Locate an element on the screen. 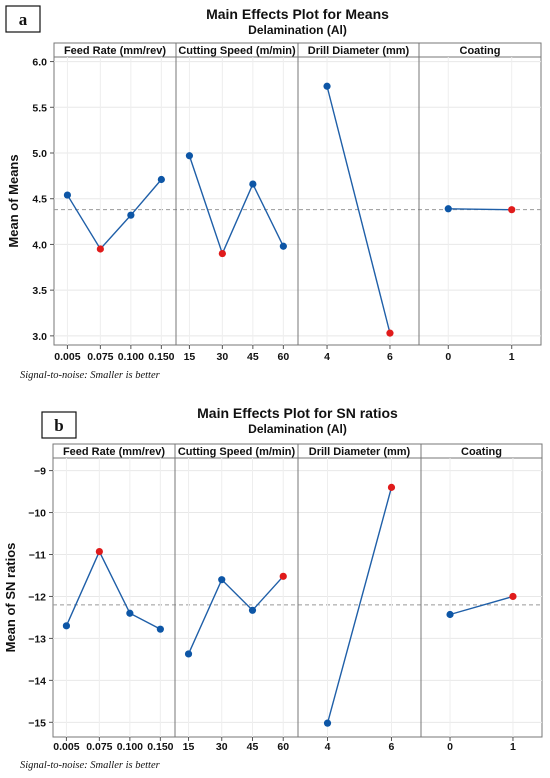 The width and height of the screenshot is (550, 778). y-tick-label: 4.0 is located at coordinates (39, 245).